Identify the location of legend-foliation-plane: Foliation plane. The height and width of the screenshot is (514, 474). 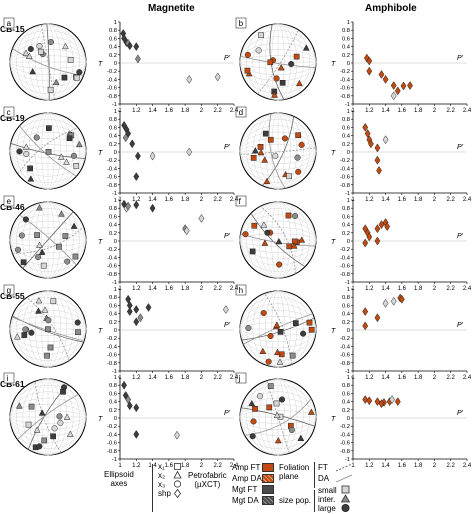
(294, 472).